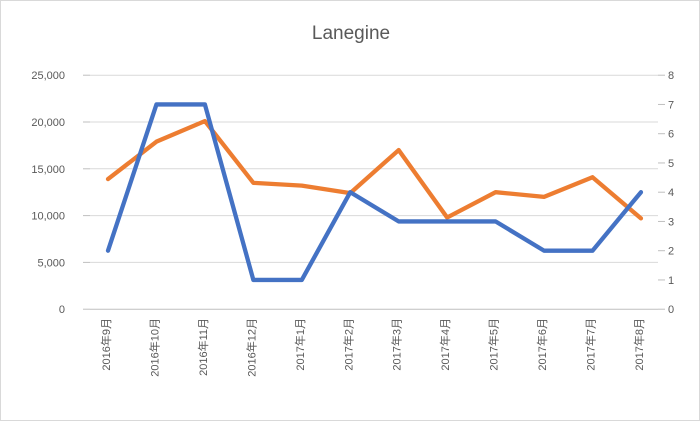  I want to click on right-axis-tick-label: 6, so click(671, 135).